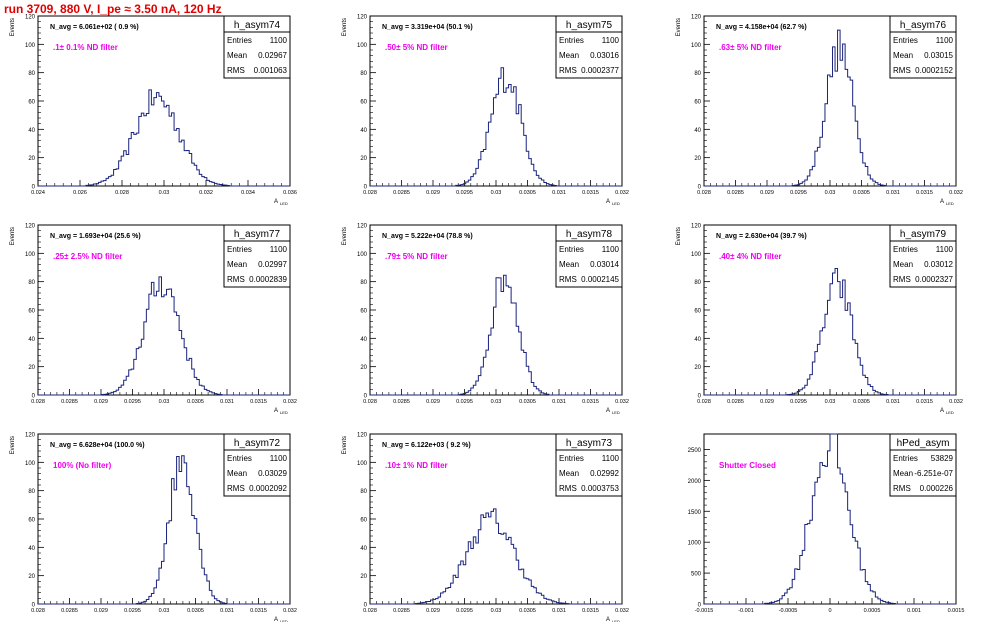 The height and width of the screenshot is (622, 996). What do you see at coordinates (589, 234) in the screenshot?
I see `stats-title: h_asym78` at bounding box center [589, 234].